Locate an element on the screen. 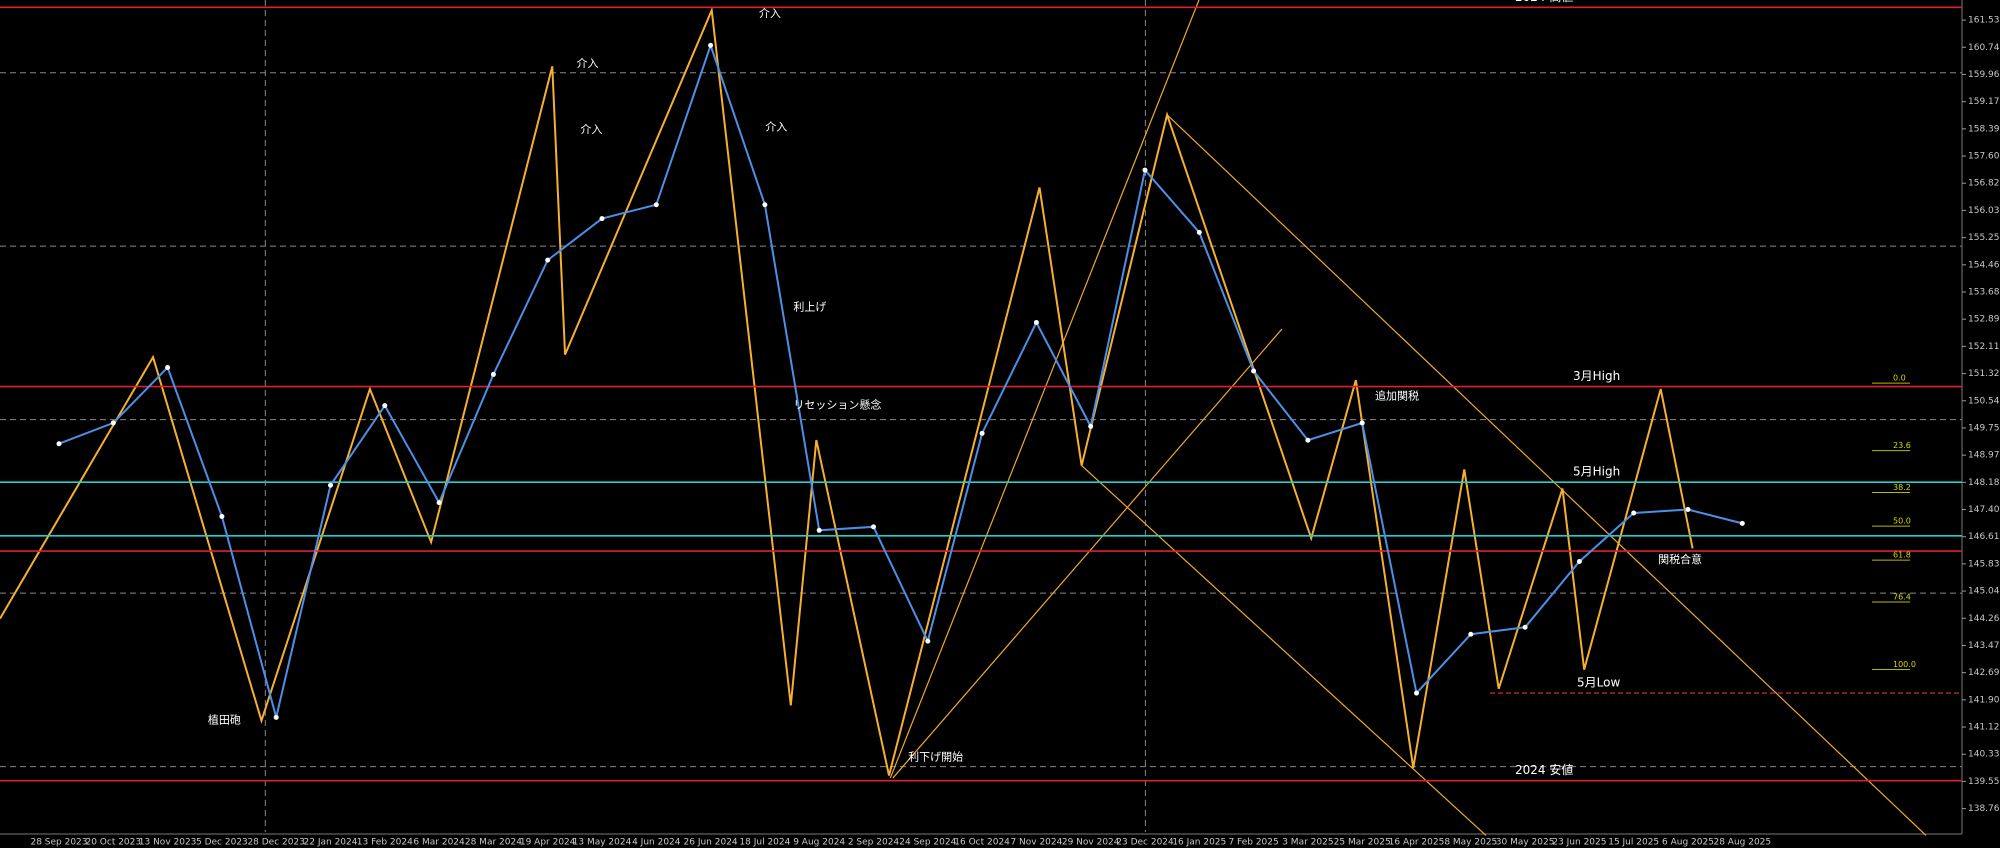  x-tick-label: 28 Dec 2023 is located at coordinates (276, 843).